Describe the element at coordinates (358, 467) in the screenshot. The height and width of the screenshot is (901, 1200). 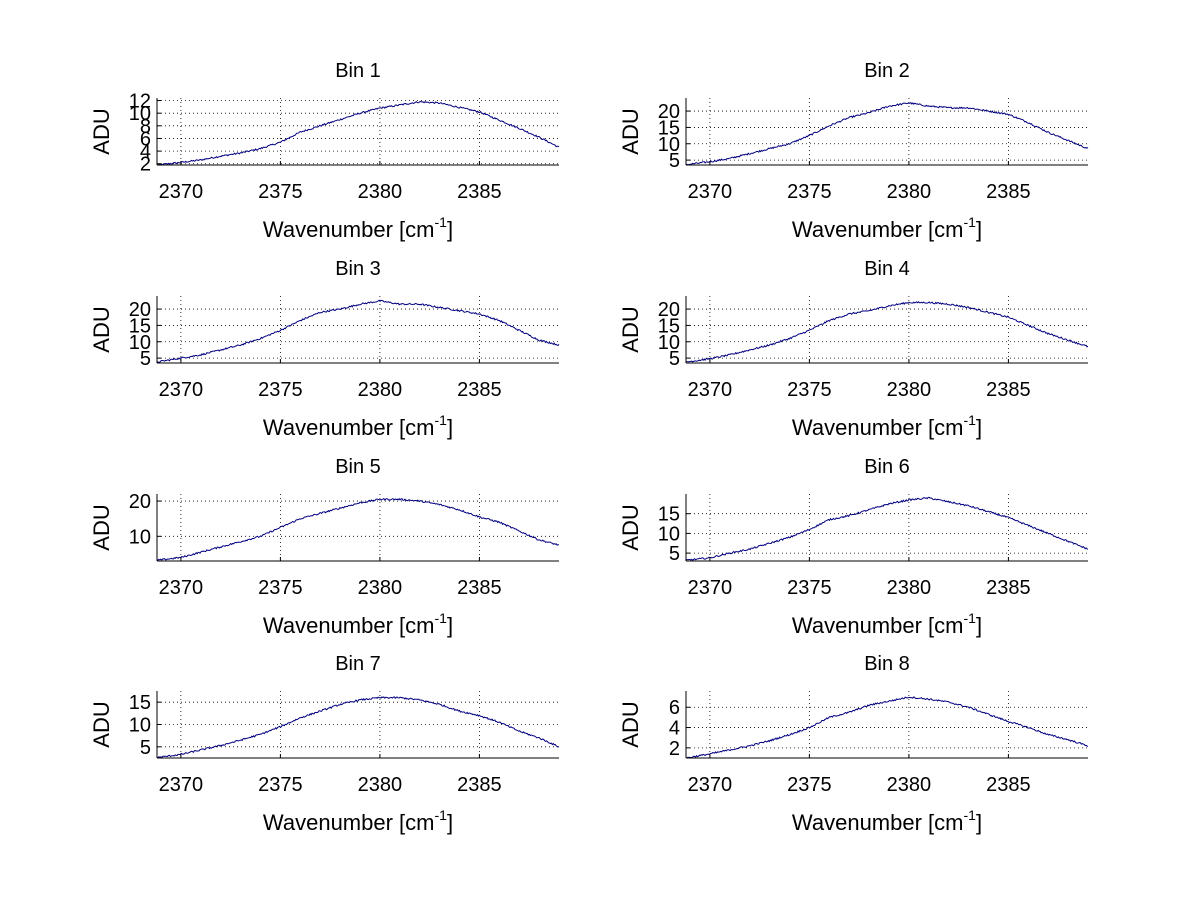
I see `panel-title: Bin 5` at that location.